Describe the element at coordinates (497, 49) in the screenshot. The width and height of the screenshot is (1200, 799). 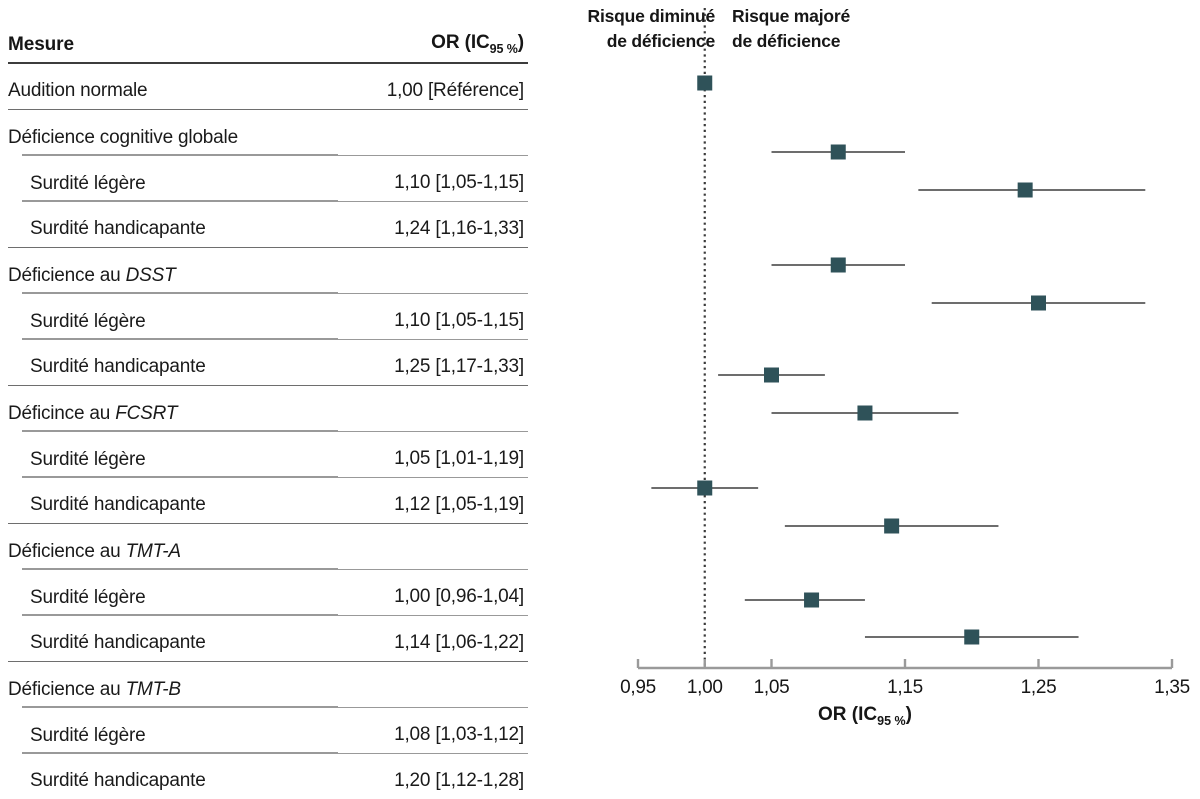
I see `column-header-or-sub: 95` at that location.